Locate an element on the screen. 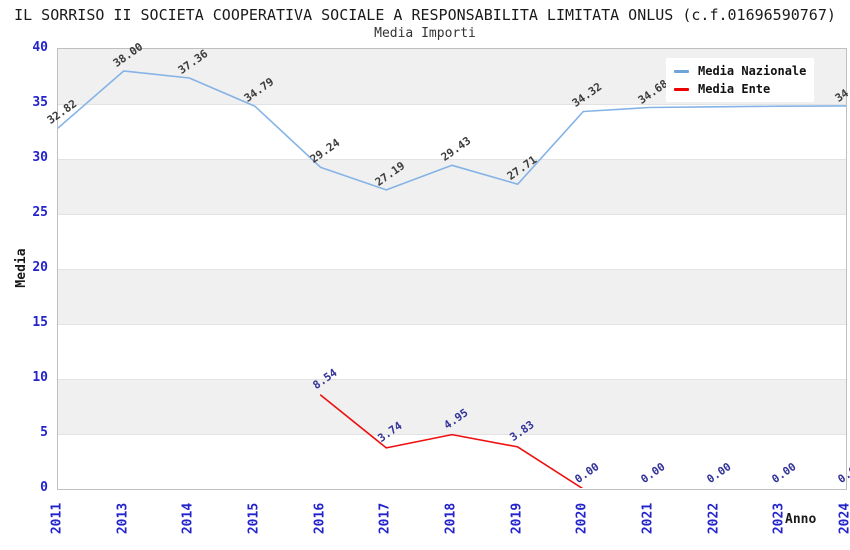  y-tick-label: 20 is located at coordinates (40, 267).